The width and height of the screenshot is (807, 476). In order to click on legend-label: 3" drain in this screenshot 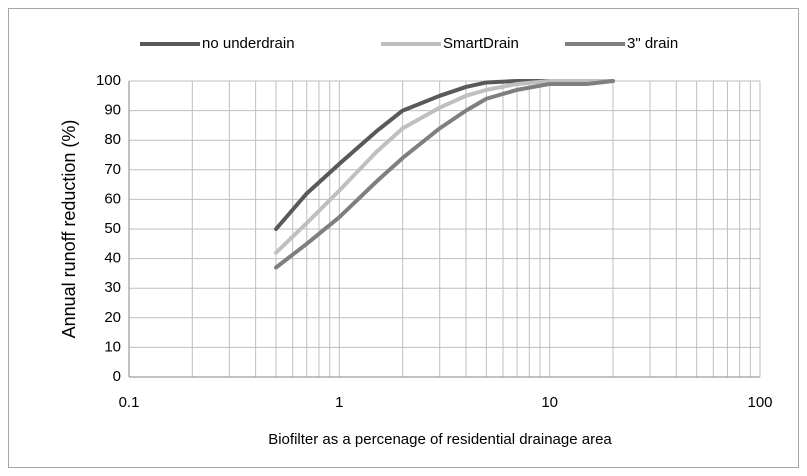, I will do `click(652, 43)`.